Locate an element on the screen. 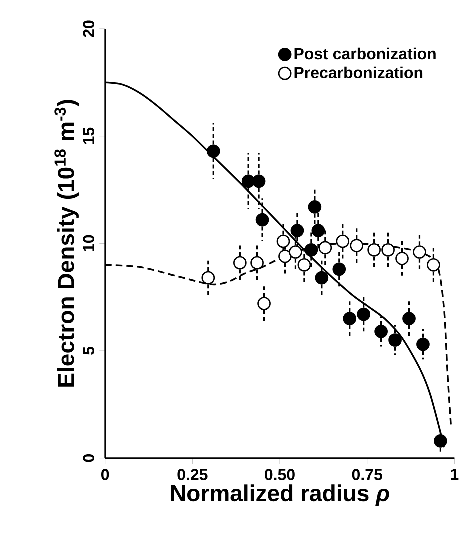 The width and height of the screenshot is (468, 549). y-tick-label: 5 is located at coordinates (89, 351).